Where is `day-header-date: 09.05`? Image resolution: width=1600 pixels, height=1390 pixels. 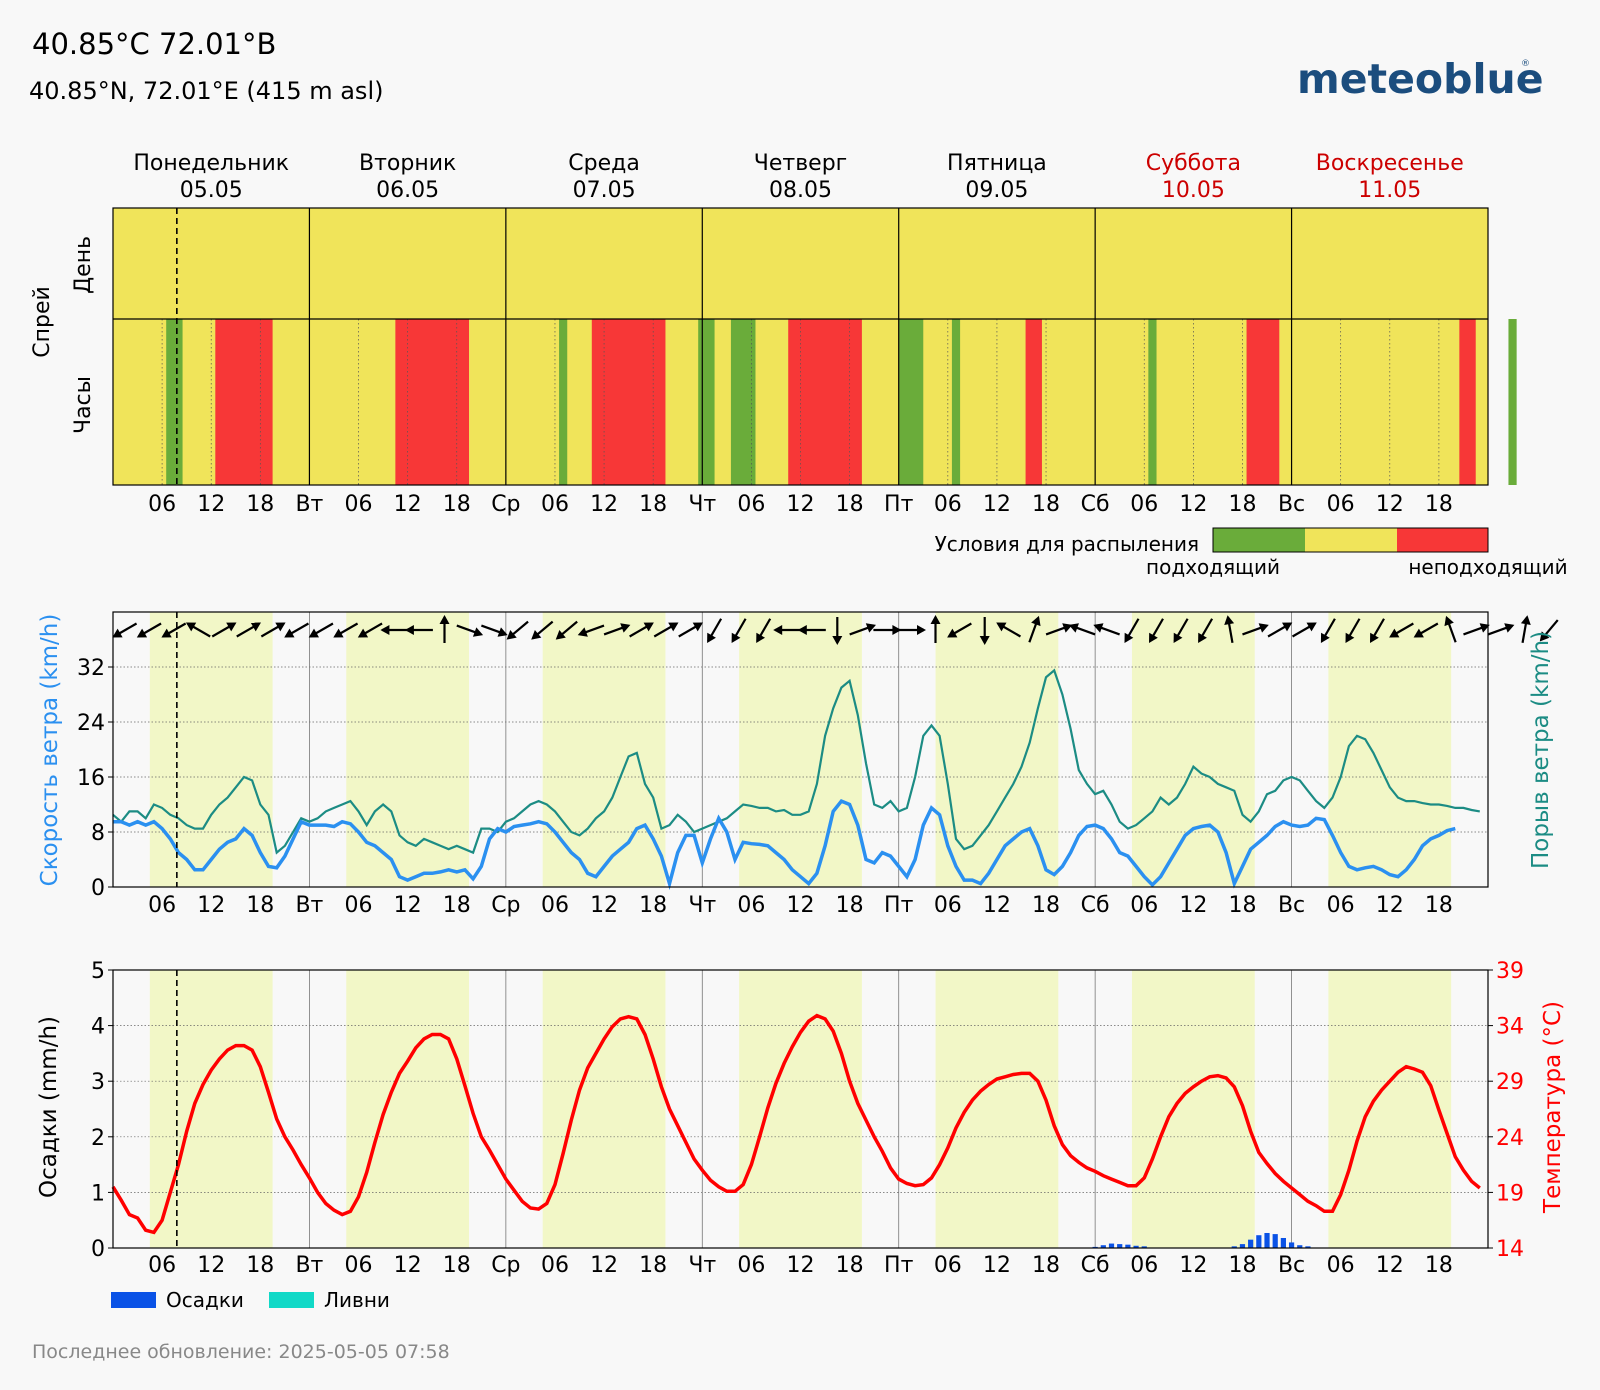 day-header-date: 09.05 is located at coordinates (996, 190).